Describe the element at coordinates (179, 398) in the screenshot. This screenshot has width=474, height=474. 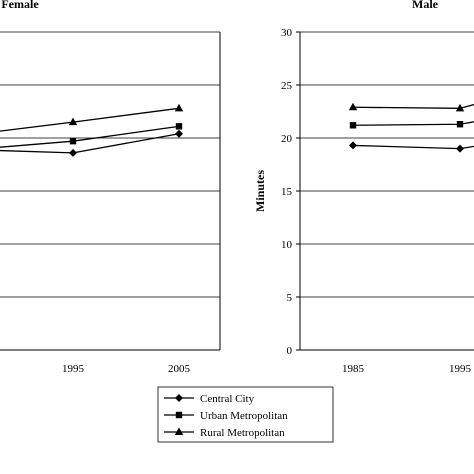
I see `central-city-legend-marker` at that location.